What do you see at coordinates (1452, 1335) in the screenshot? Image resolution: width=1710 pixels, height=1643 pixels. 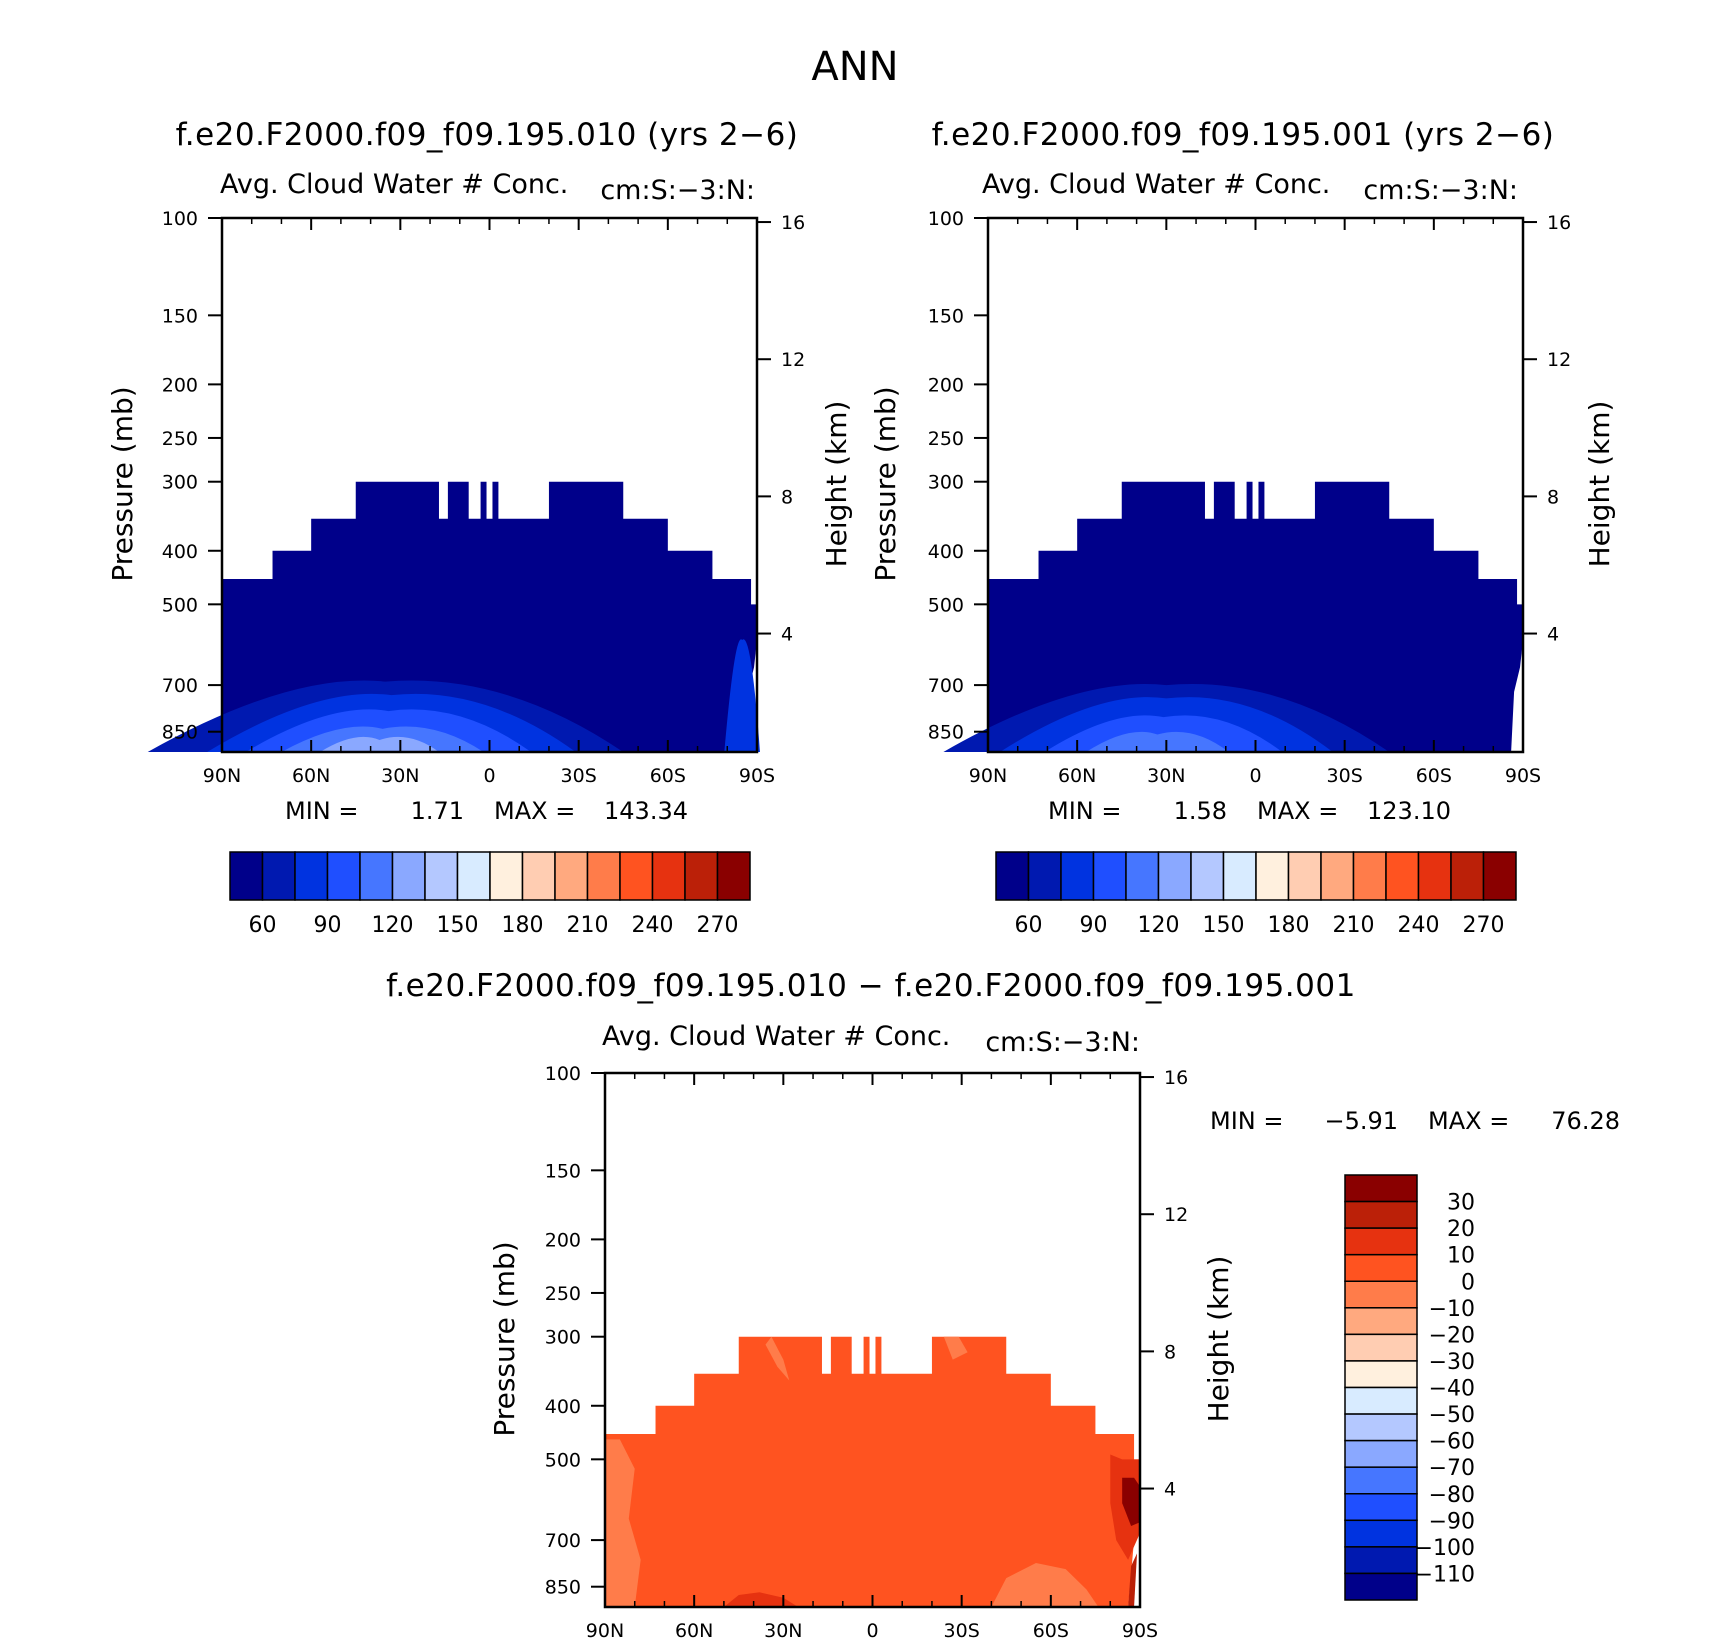 I see `colorbar-label: −20` at bounding box center [1452, 1335].